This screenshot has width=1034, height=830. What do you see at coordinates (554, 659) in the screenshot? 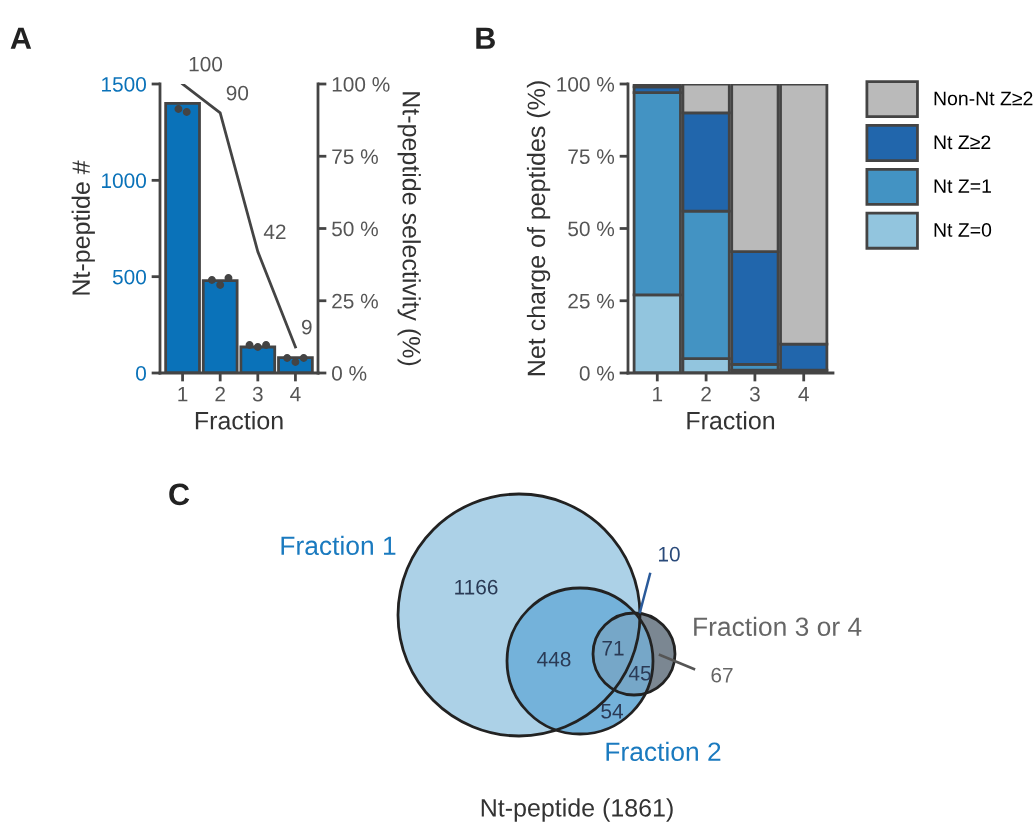
I see `text: 448` at bounding box center [554, 659].